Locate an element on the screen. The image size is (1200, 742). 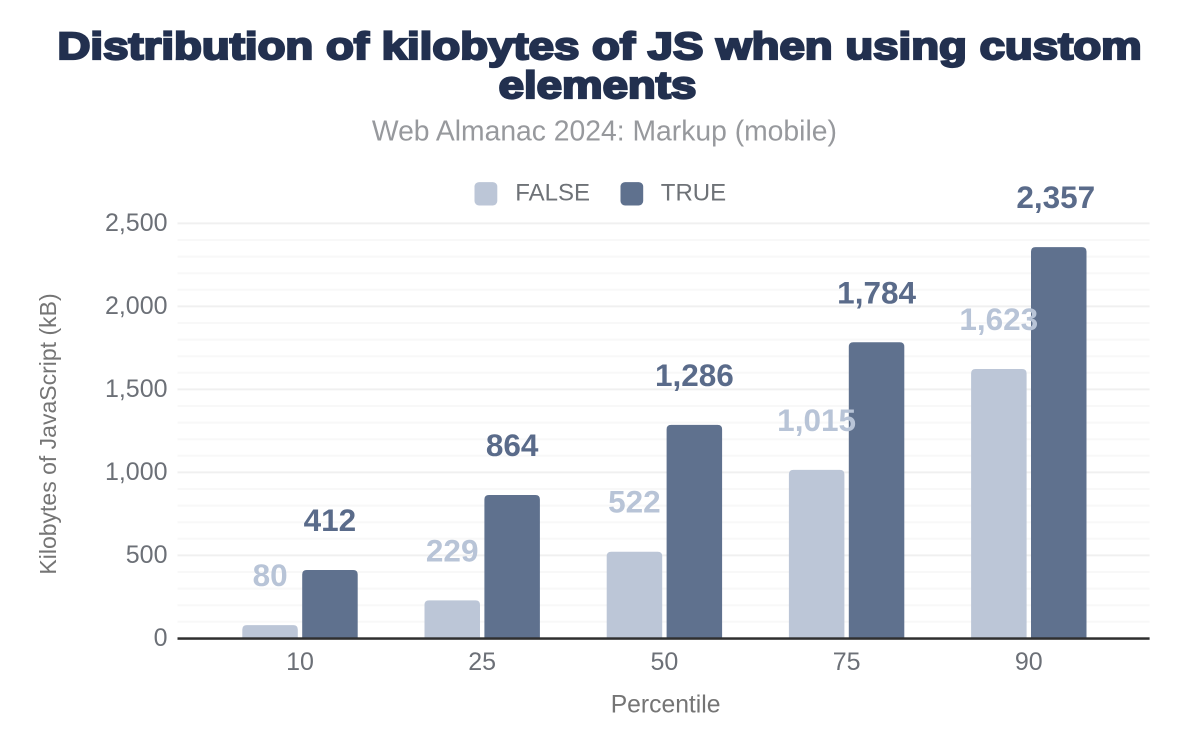
svg-text: Percentile is located at coordinates (666, 705).